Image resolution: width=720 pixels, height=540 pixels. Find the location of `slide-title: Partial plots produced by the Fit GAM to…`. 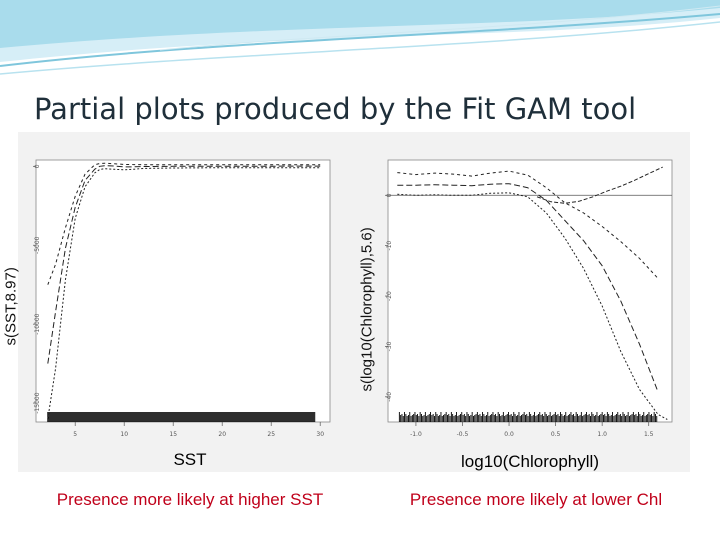

slide-title: Partial plots produced by the Fit GAM to… is located at coordinates (335, 109).